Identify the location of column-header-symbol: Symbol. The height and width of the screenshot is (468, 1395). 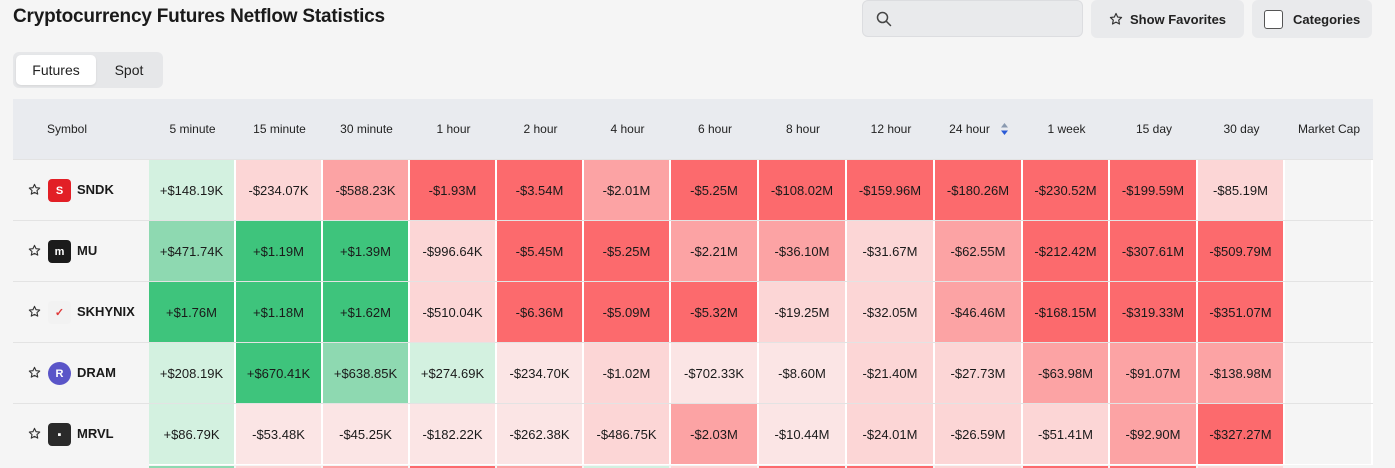
(81, 129).